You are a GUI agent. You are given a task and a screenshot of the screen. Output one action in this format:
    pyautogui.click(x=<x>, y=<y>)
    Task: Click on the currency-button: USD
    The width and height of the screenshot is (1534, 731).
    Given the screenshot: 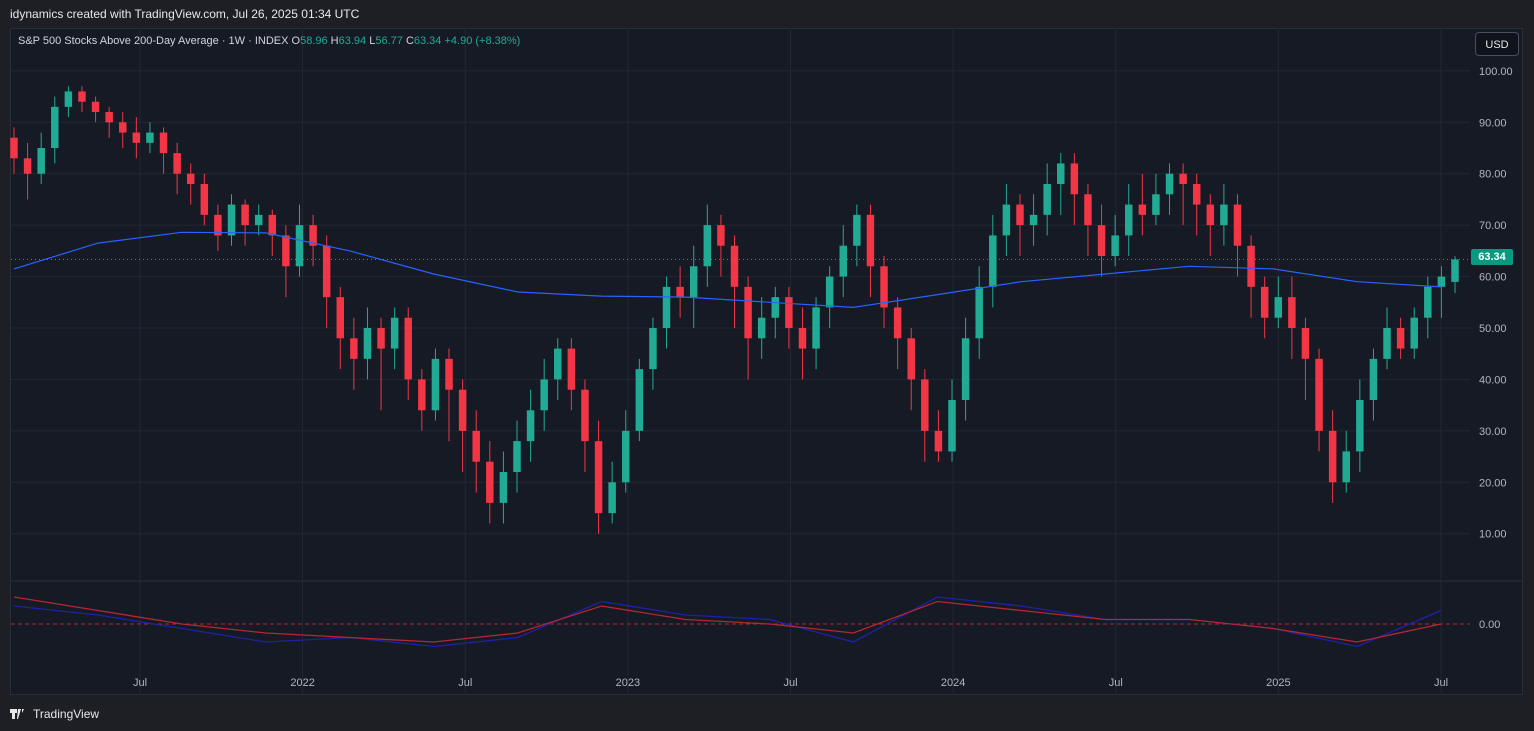 What is the action you would take?
    pyautogui.click(x=1497, y=44)
    